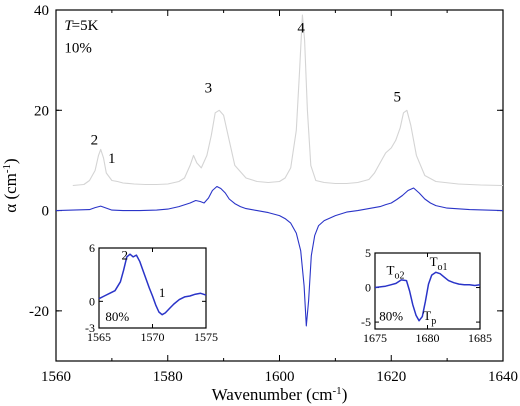 The height and width of the screenshot is (406, 520). I want to click on inset-left-annotation: 1, so click(162, 292).